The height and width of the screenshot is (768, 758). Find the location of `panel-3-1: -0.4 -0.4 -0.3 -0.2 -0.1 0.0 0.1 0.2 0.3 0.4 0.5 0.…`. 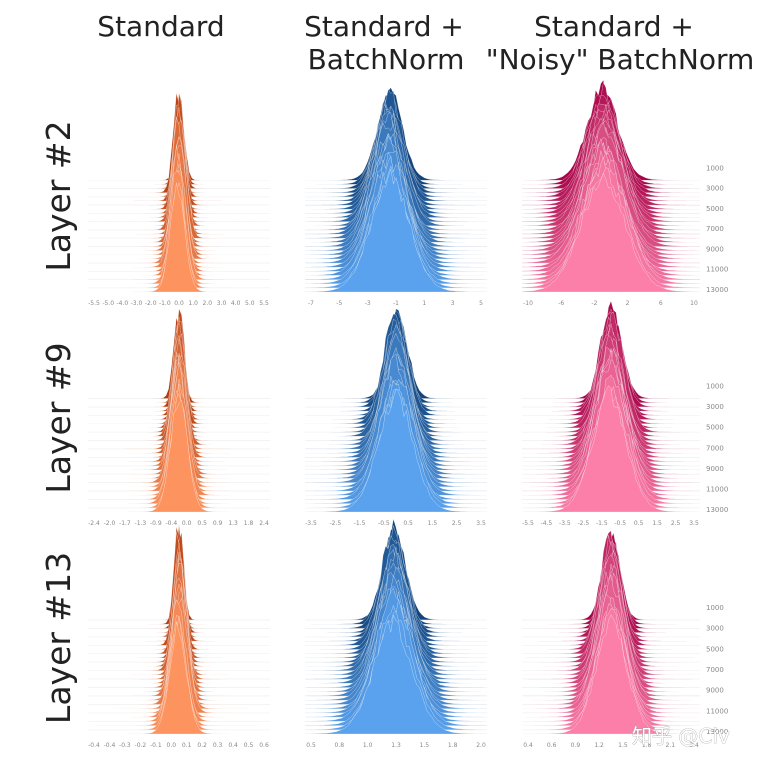

panel-3-1: -0.4 -0.4 -0.3 -0.2 -0.1 0.0 0.1 0.2 0.3 0.4 0.5 0.… is located at coordinates (179, 636).